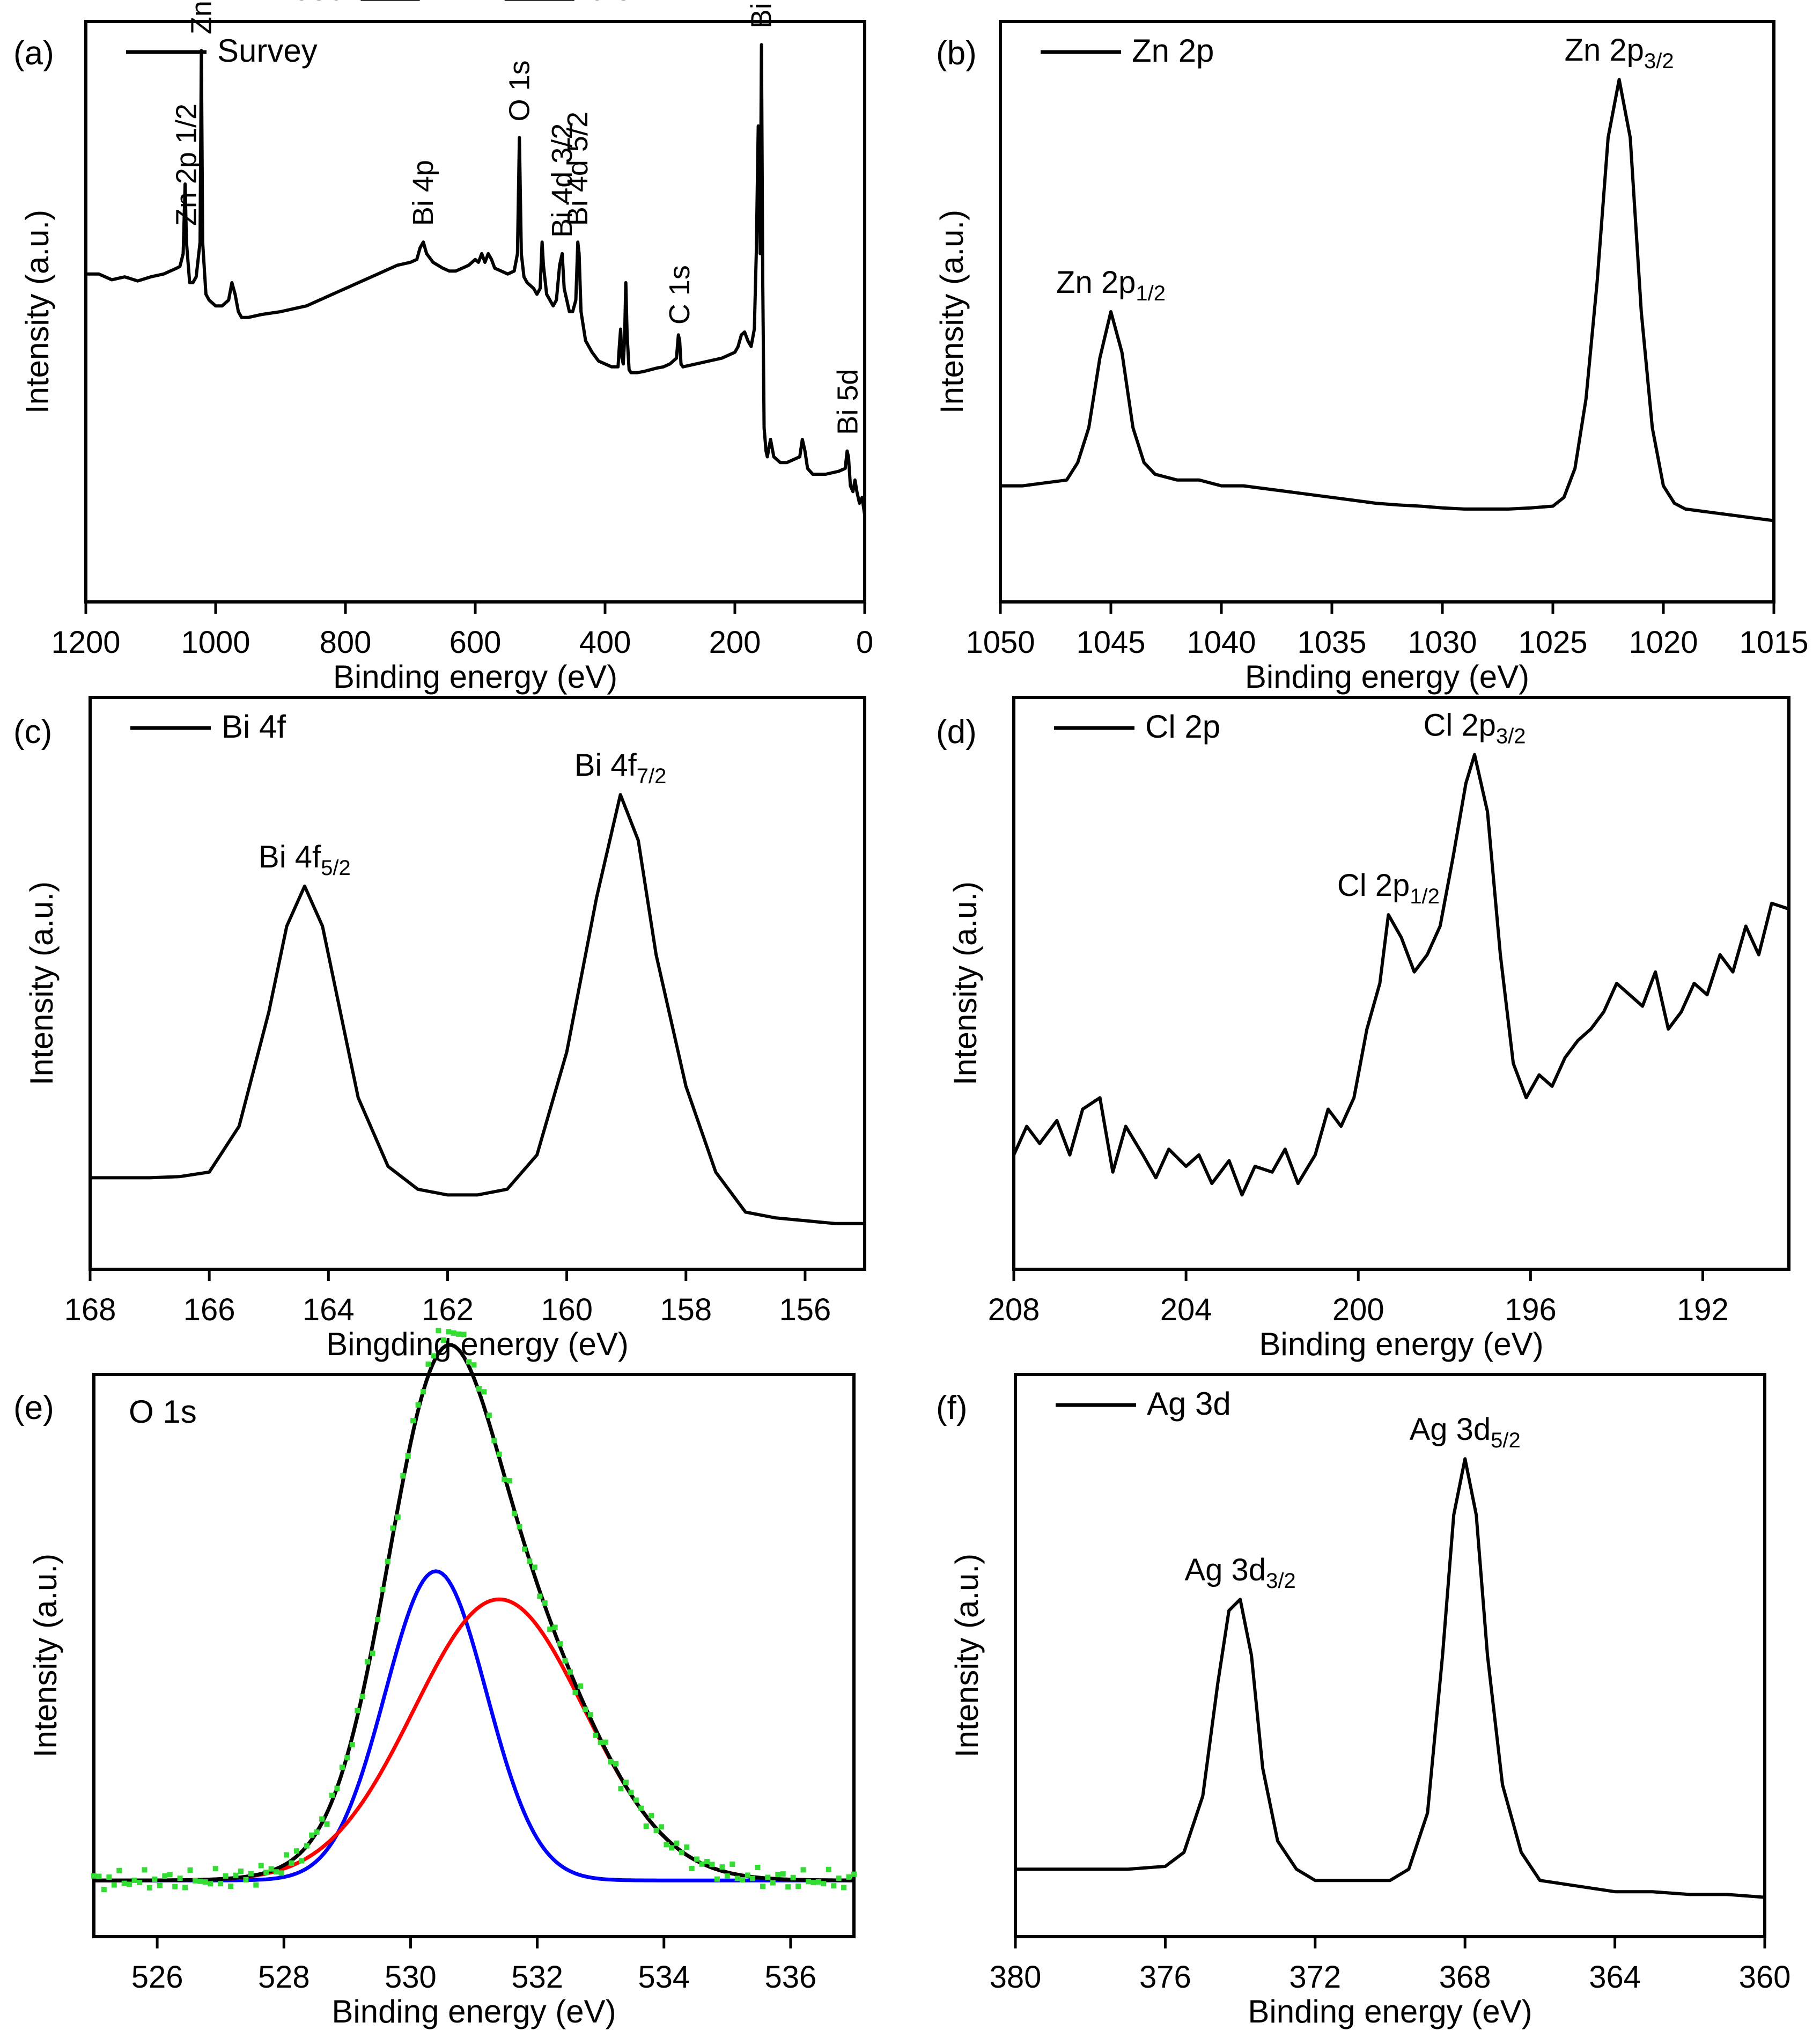  Describe the element at coordinates (848, 402) in the screenshot. I see `peak-label: Bi 5d` at that location.